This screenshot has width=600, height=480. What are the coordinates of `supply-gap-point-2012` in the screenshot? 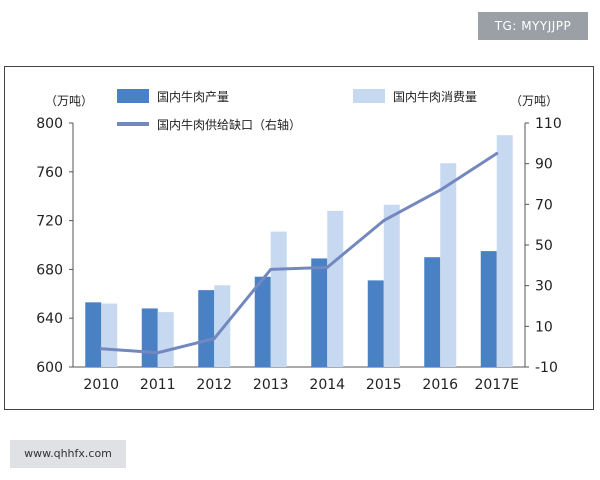 It's located at (214, 339).